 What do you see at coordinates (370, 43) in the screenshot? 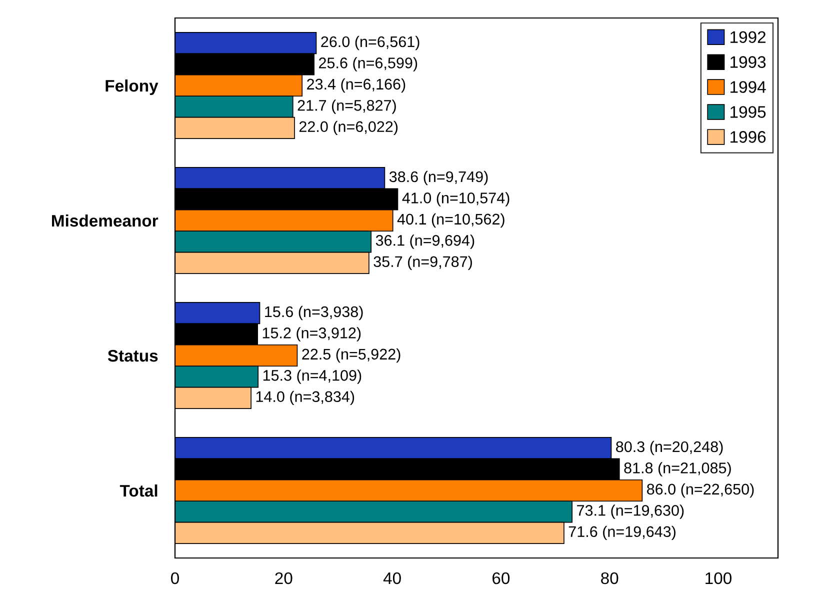
I see `data-label: 26.0 (n=6,561)` at bounding box center [370, 43].